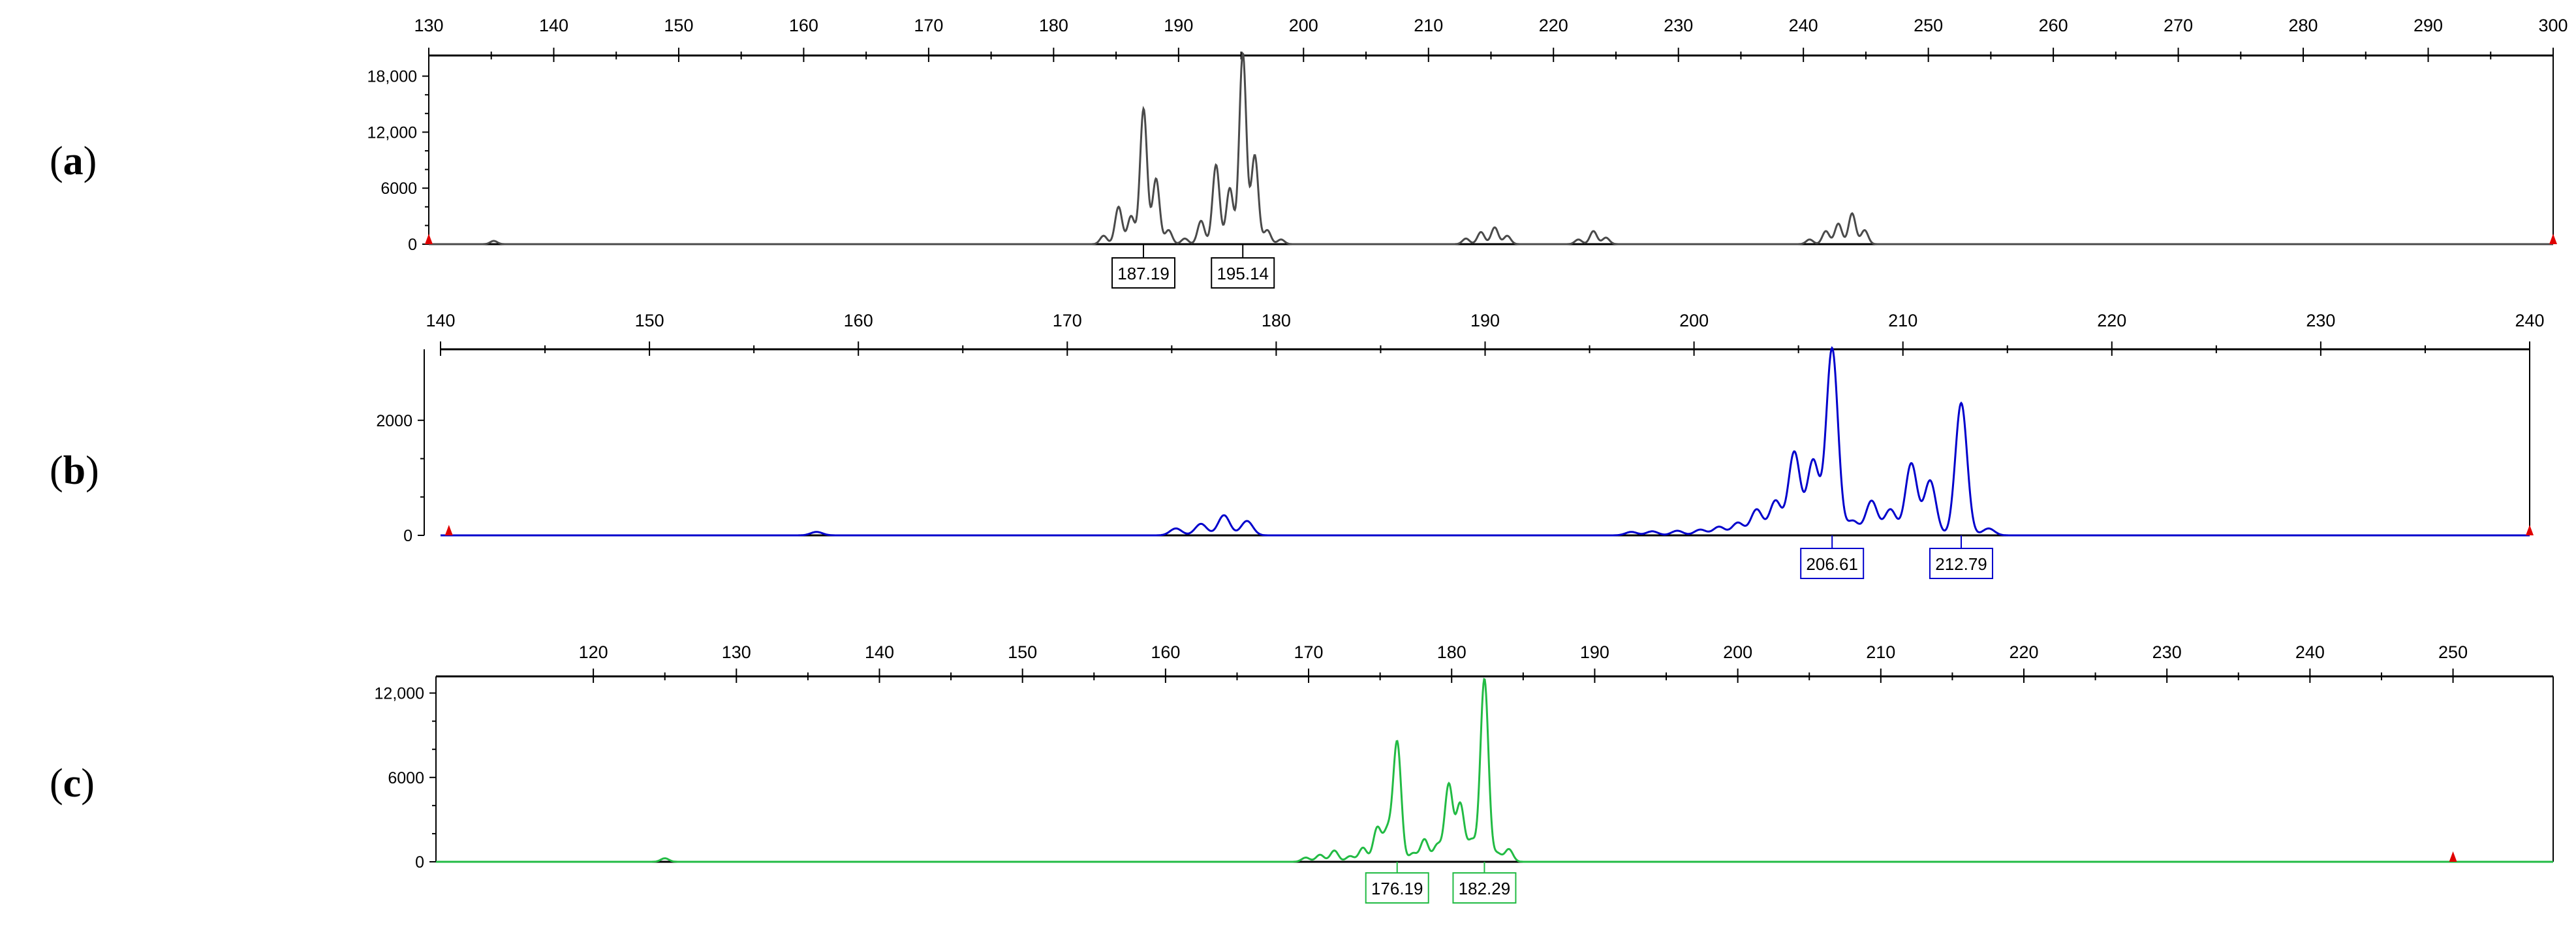 The height and width of the screenshot is (931, 2576). I want to click on x-tick-label: 290, so click(2428, 26).